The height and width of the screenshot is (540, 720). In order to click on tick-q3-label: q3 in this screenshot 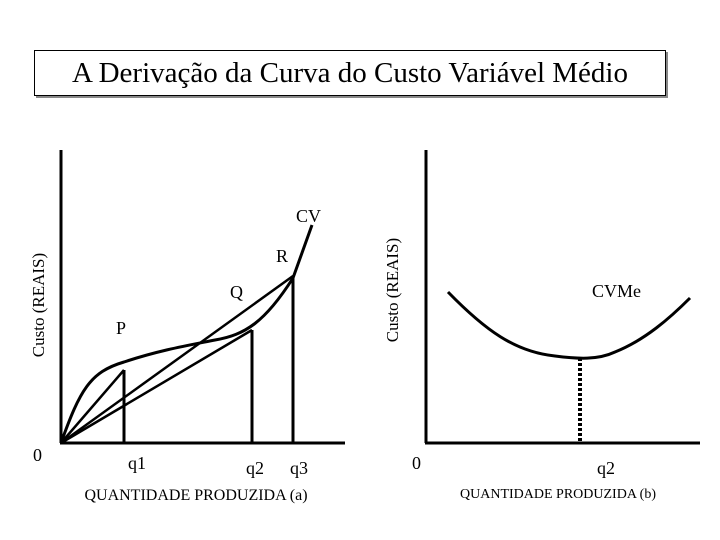, I will do `click(299, 468)`.